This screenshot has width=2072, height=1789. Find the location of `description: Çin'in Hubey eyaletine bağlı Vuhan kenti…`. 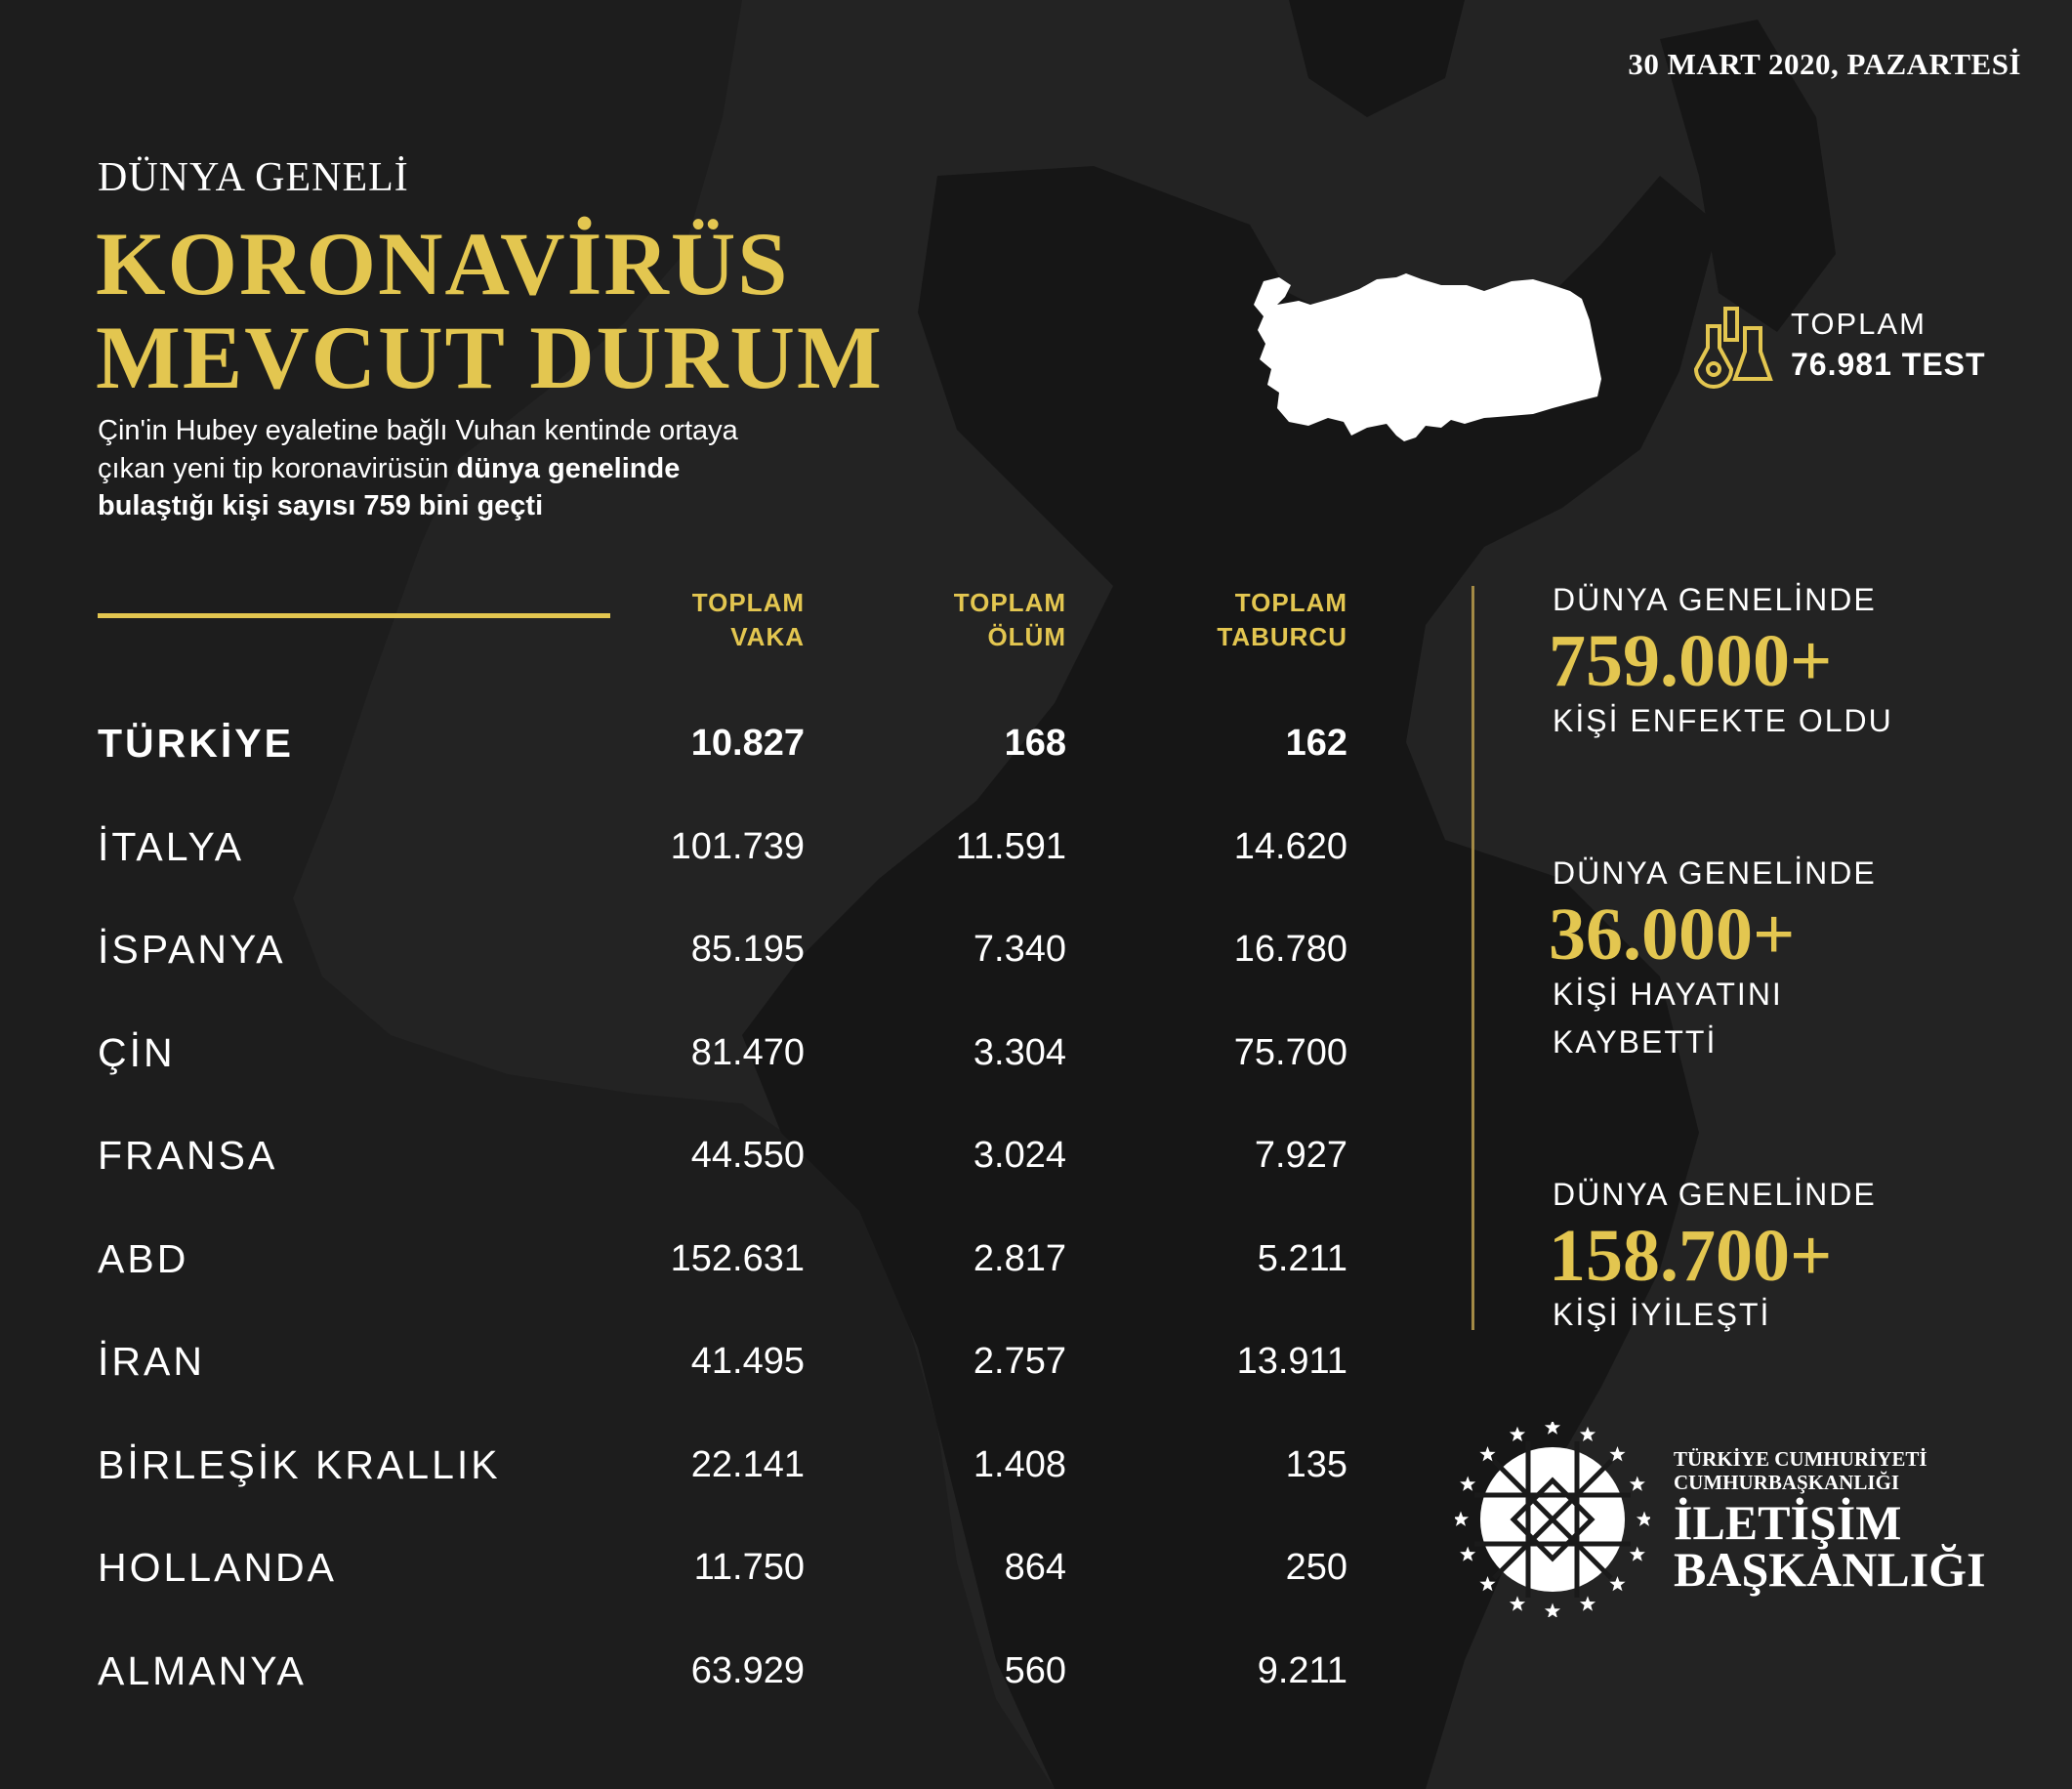

description: Çin'in Hubey eyaletine bağlı Vuhan kenti… is located at coordinates (478, 468).